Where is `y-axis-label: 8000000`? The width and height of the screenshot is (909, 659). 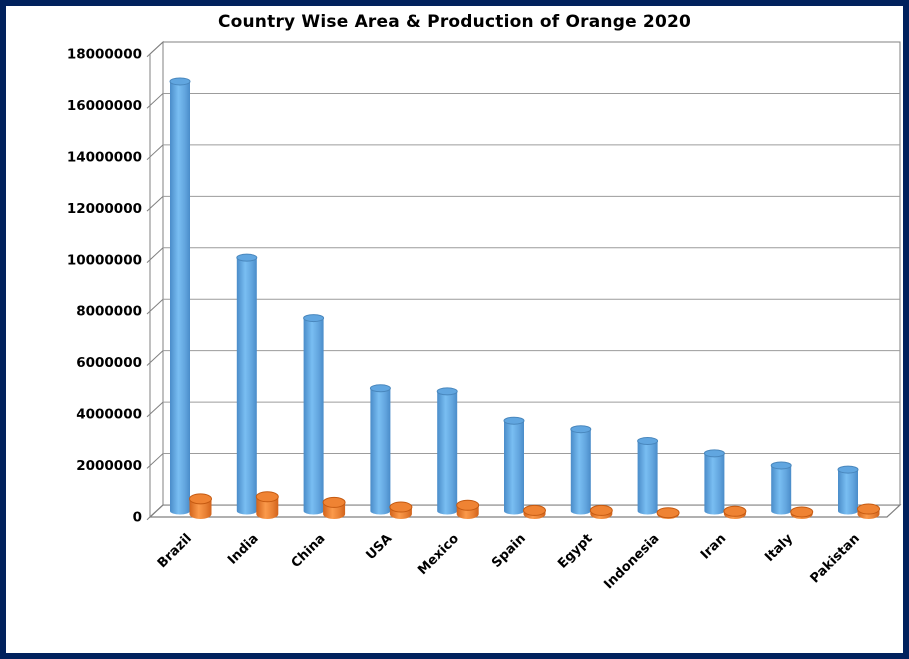
y-axis-label: 8000000 is located at coordinates (109, 312).